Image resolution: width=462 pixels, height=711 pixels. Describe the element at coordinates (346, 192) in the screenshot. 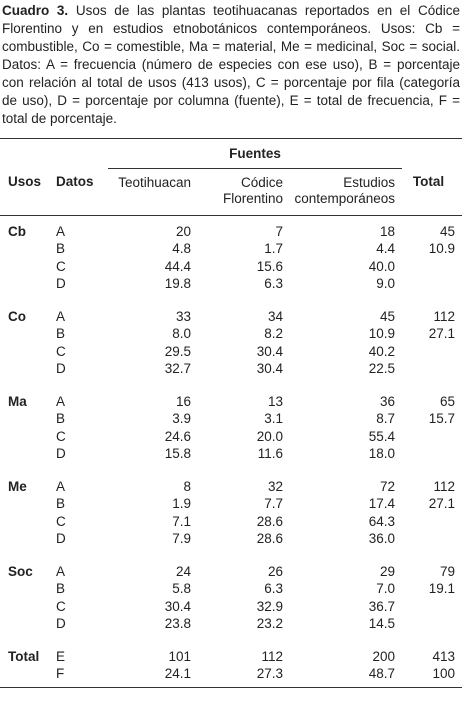

I see `header: Estudios contemporáneos` at that location.